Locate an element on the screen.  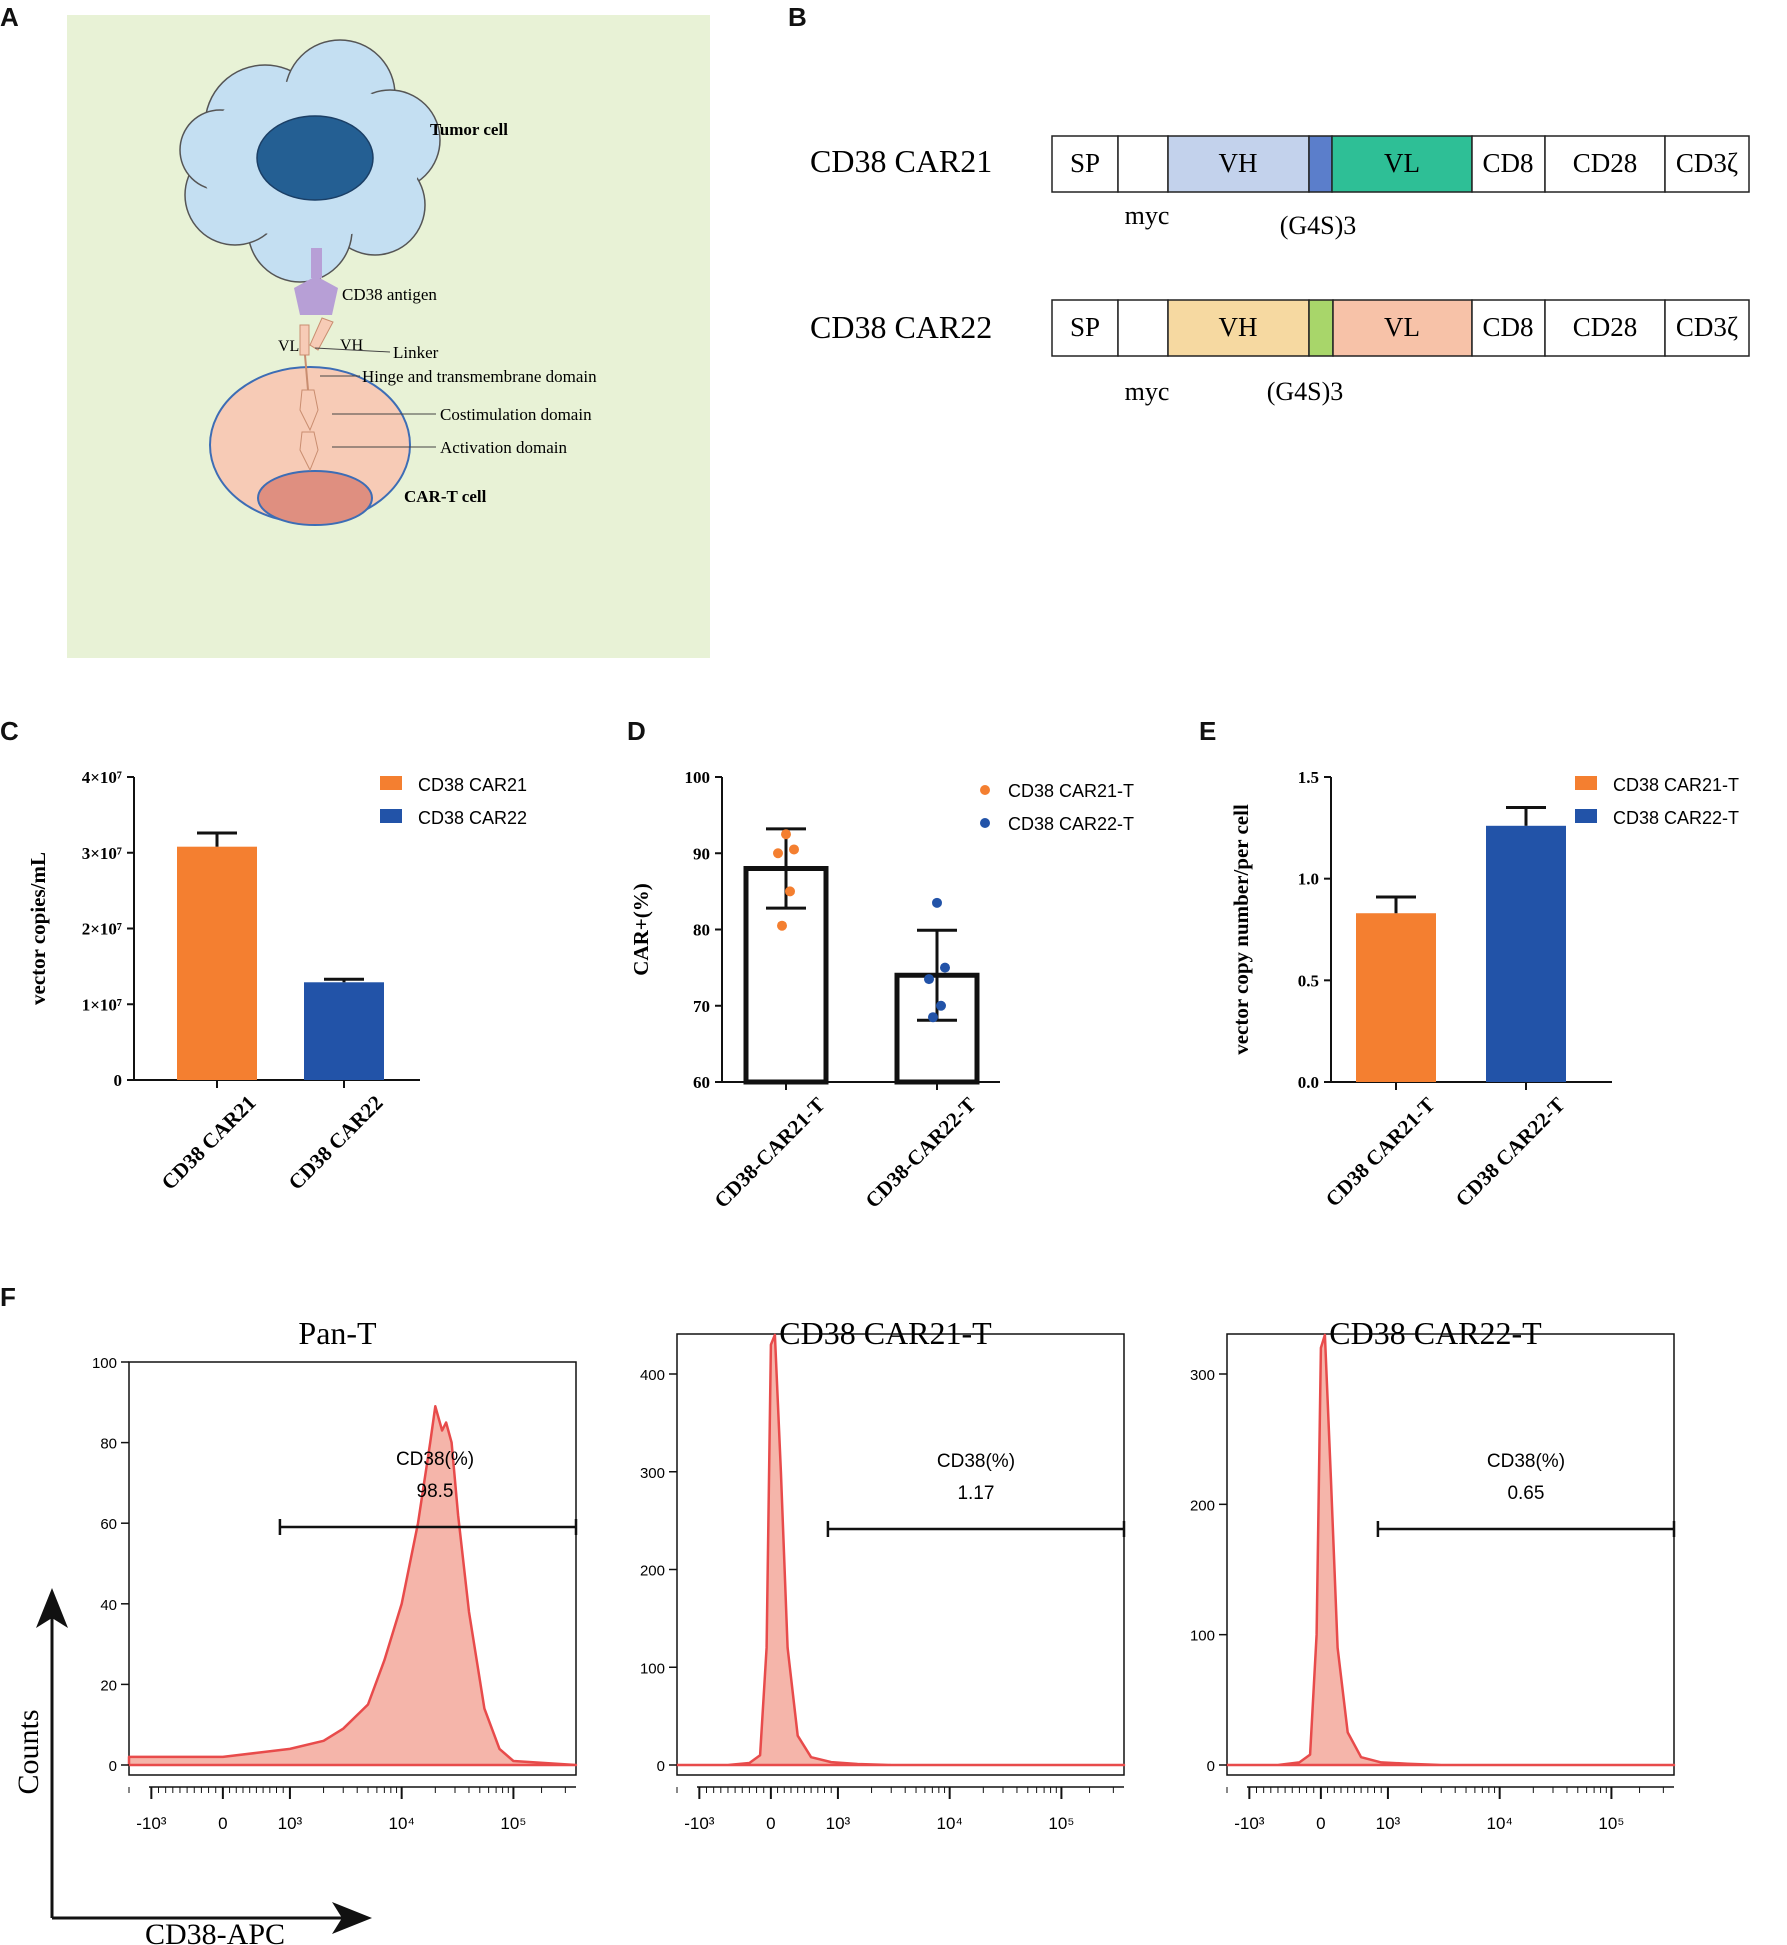
vl-label: VL is located at coordinates (288, 346).